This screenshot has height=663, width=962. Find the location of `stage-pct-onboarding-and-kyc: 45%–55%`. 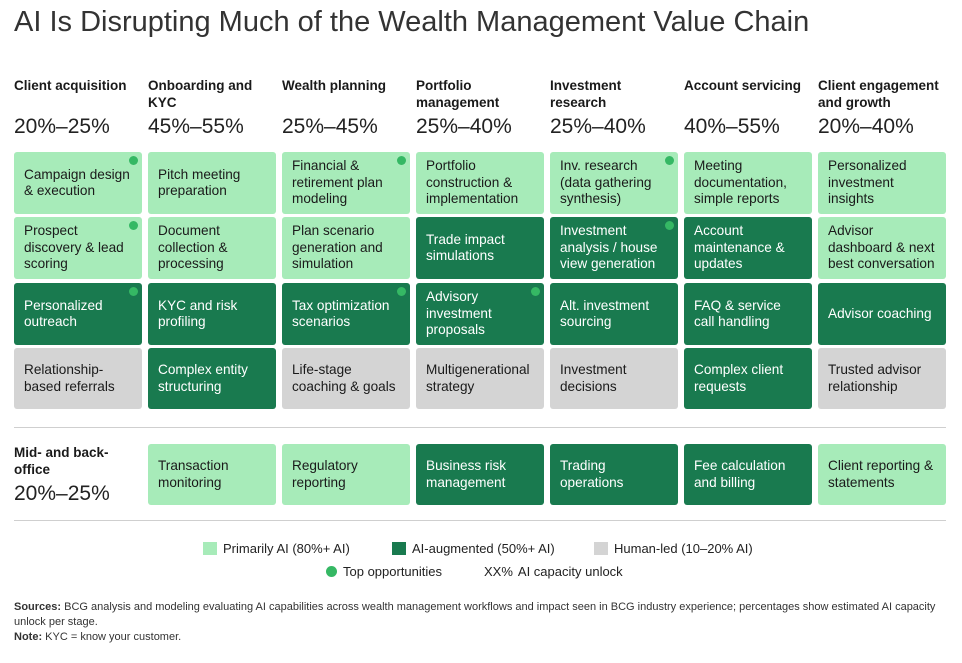

stage-pct-onboarding-and-kyc: 45%–55% is located at coordinates (196, 126).